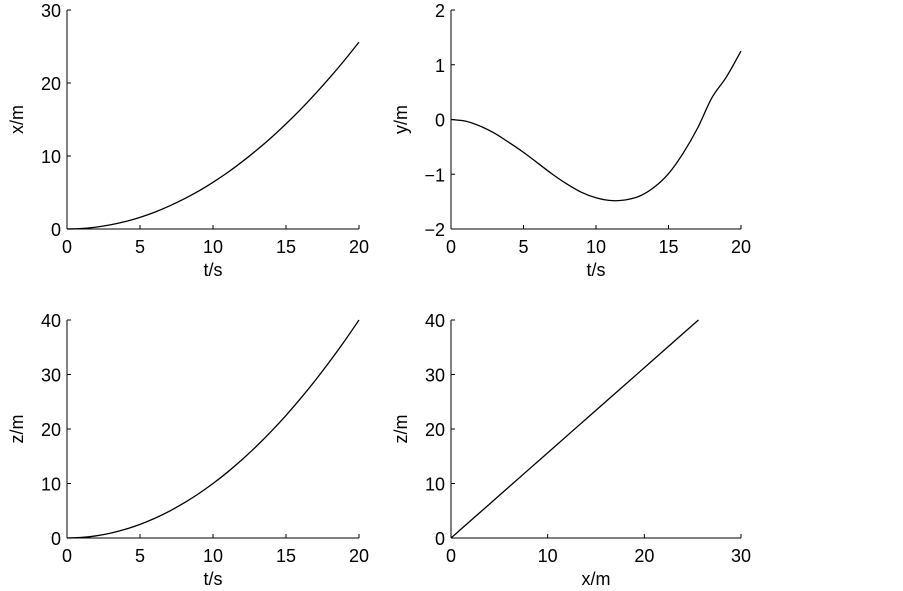 This screenshot has height=591, width=903. Describe the element at coordinates (434, 230) in the screenshot. I see `y-tick-label: −2` at that location.